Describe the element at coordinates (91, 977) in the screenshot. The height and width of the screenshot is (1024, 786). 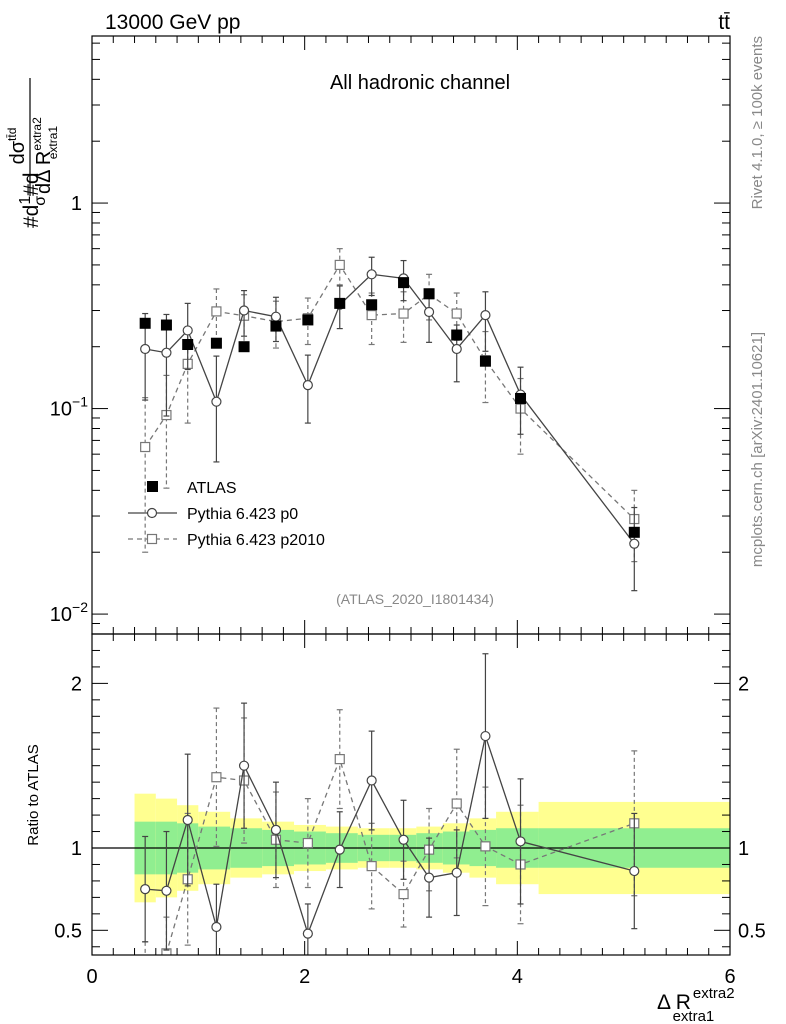
I see `x-tick-label-0: 0` at that location.